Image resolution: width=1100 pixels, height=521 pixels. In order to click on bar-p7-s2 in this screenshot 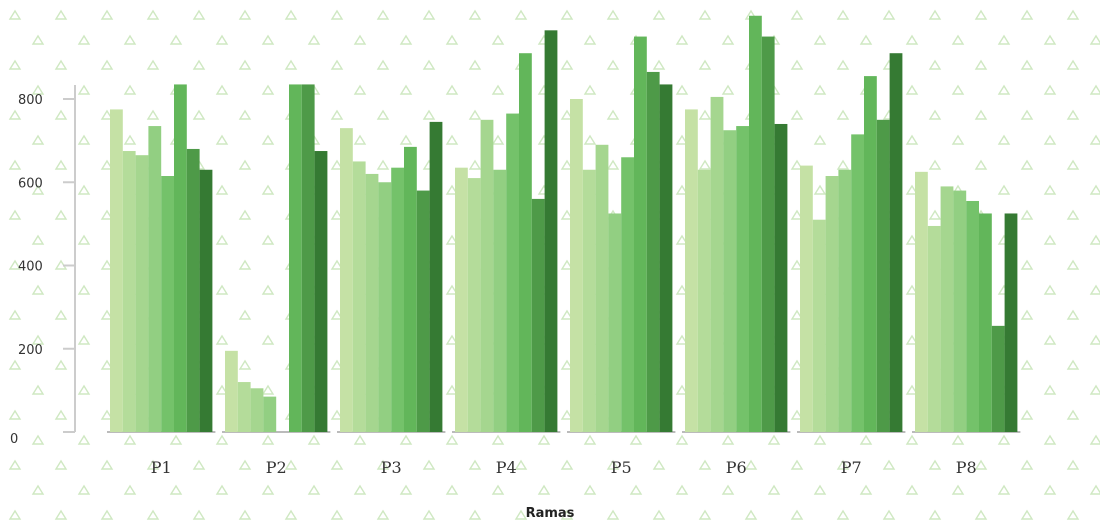, I will do `click(819, 325)`.